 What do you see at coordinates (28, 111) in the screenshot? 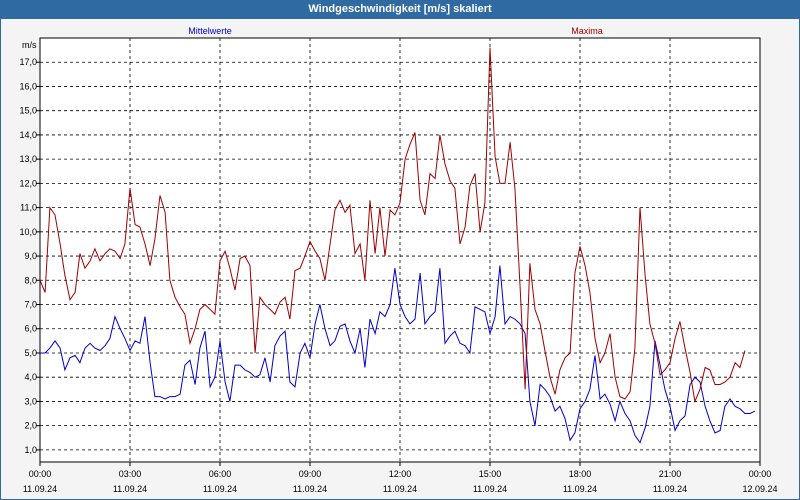
I see `y-tick-label: 15,0` at bounding box center [28, 111].